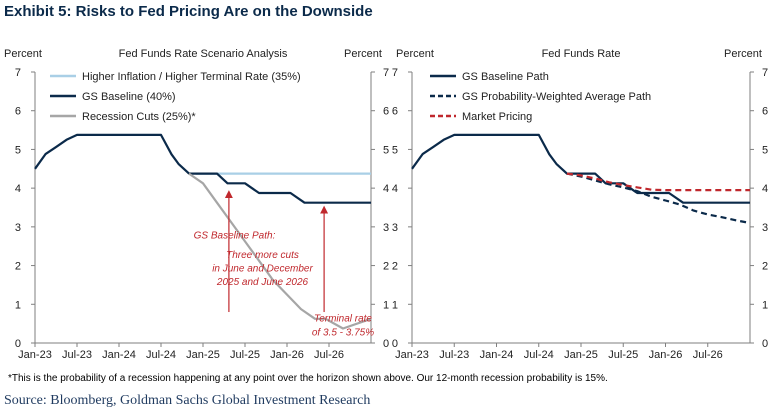  What do you see at coordinates (581, 54) in the screenshot?
I see `chart-title: Fed Funds Rate` at bounding box center [581, 54].